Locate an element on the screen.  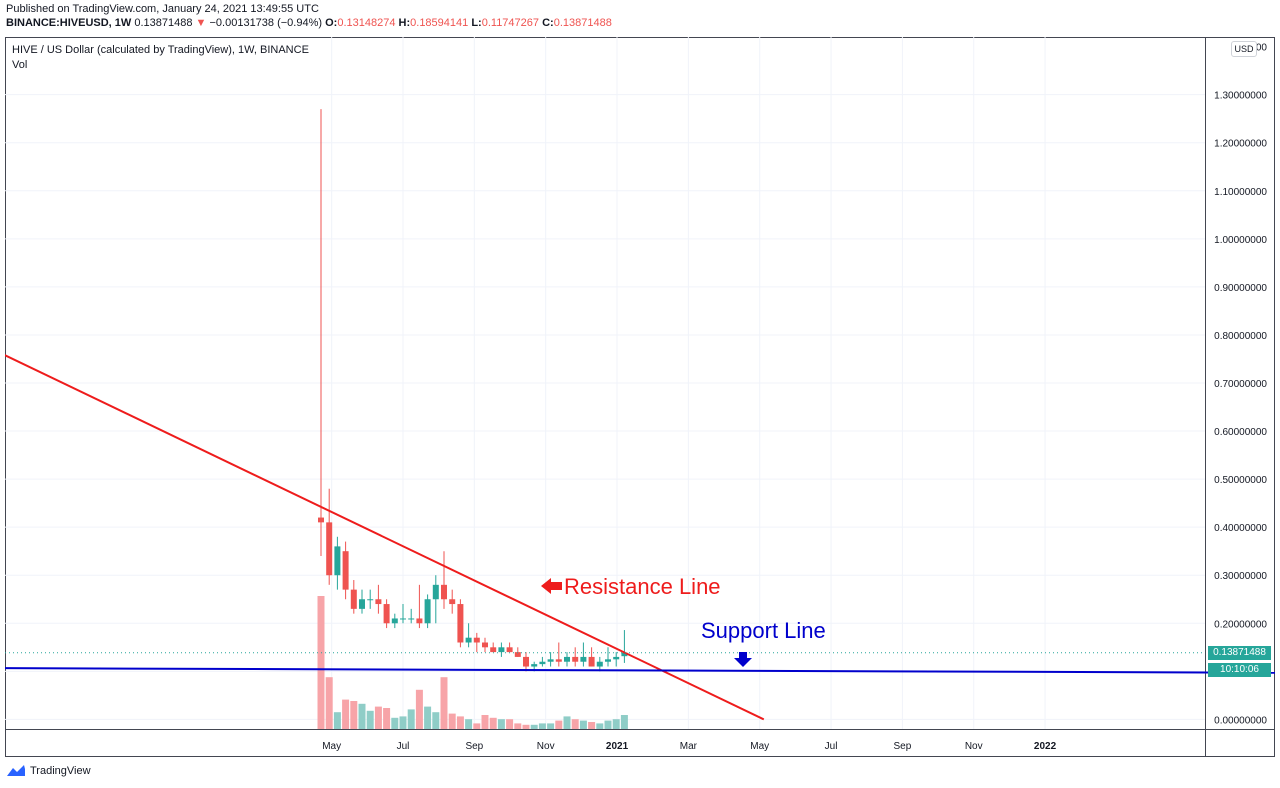
close-value: 0.13871488 is located at coordinates (582, 23).